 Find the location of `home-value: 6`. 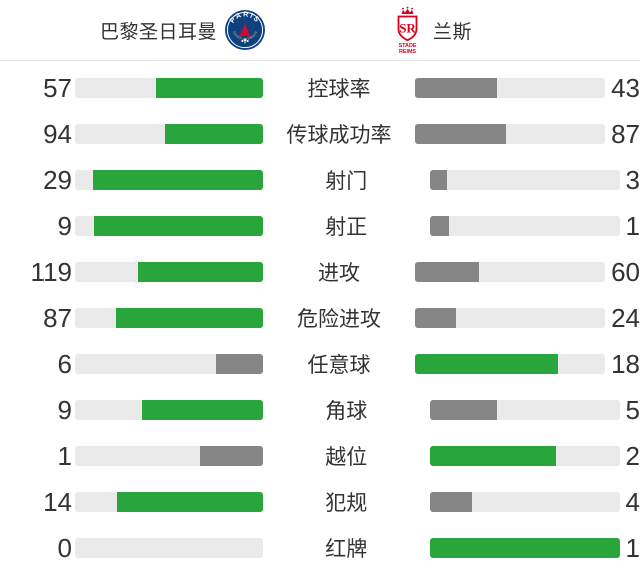

home-value: 6 is located at coordinates (64, 363).